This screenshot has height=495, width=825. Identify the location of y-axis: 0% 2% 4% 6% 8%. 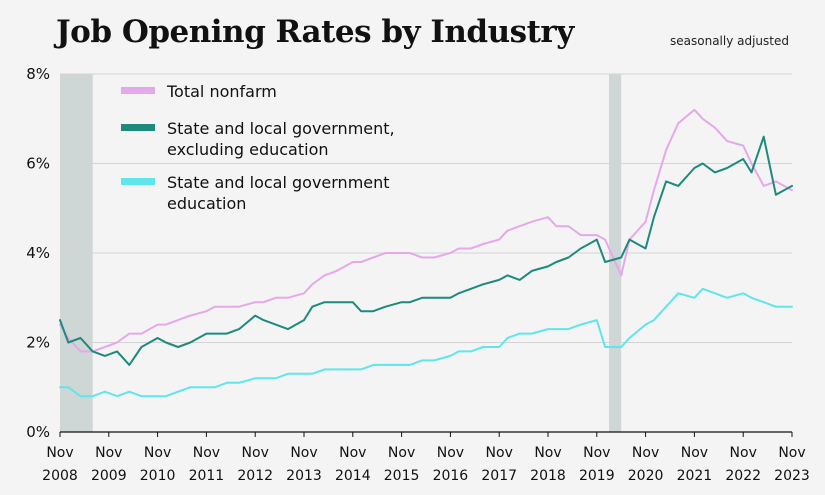
(38, 253).